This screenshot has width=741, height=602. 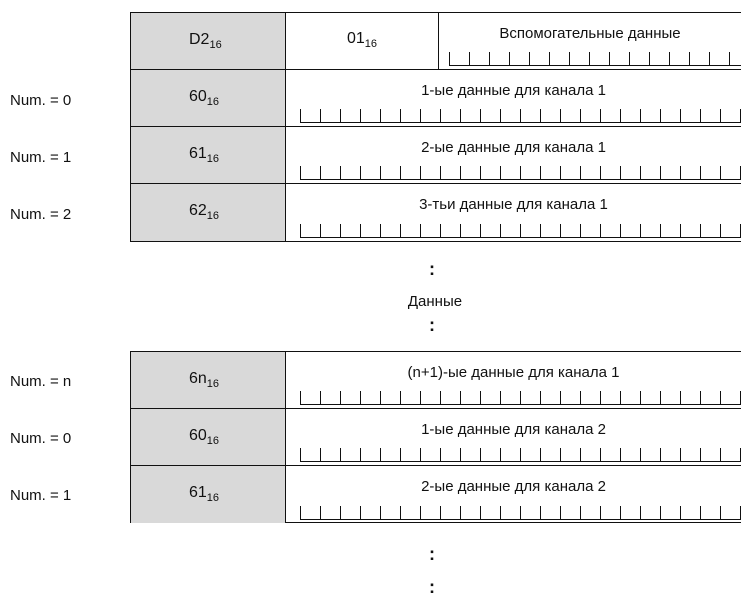 I want to click on row-num-label: Num. = n, so click(x=41, y=381).